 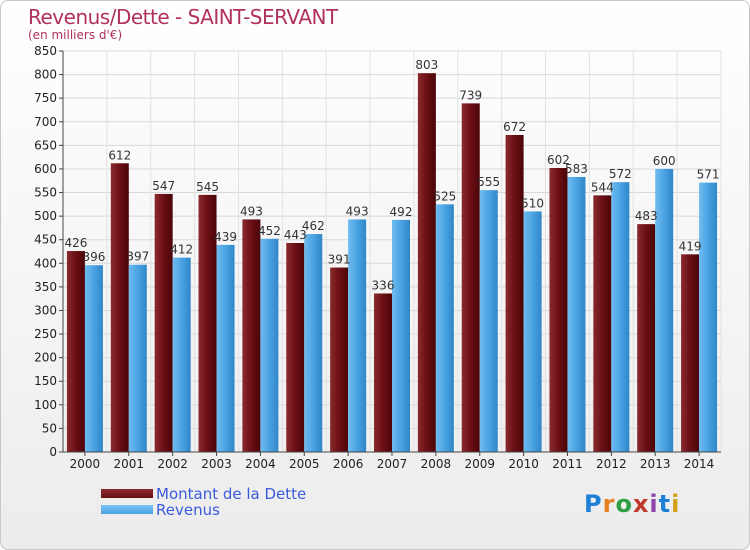 I want to click on y-tick-label: 350, so click(x=45, y=287).